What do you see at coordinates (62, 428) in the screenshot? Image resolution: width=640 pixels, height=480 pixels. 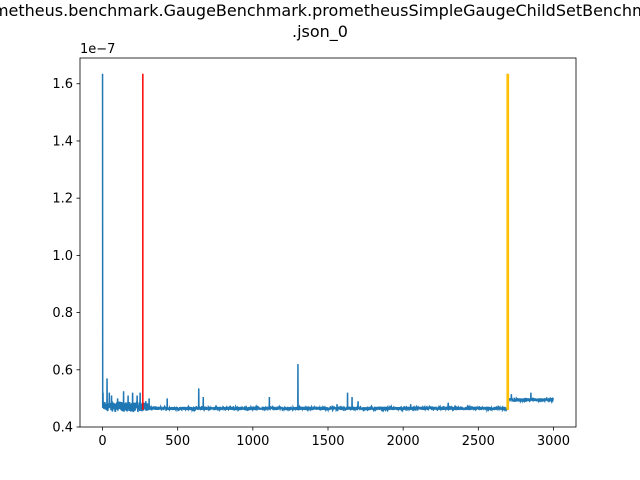 I see `y-tick-label: 0.4` at bounding box center [62, 428].